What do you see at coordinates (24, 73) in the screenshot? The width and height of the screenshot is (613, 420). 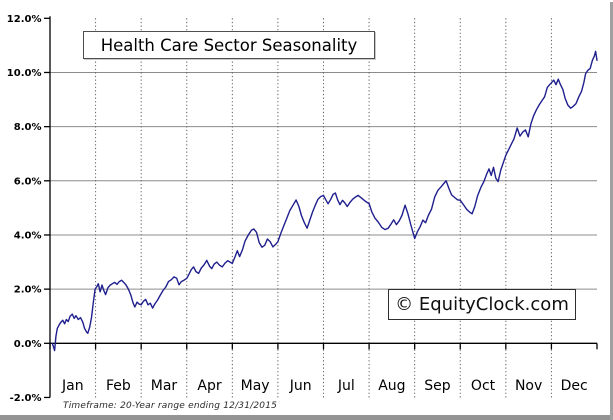 I see `y-tick-label: 10.0%` at bounding box center [24, 73].